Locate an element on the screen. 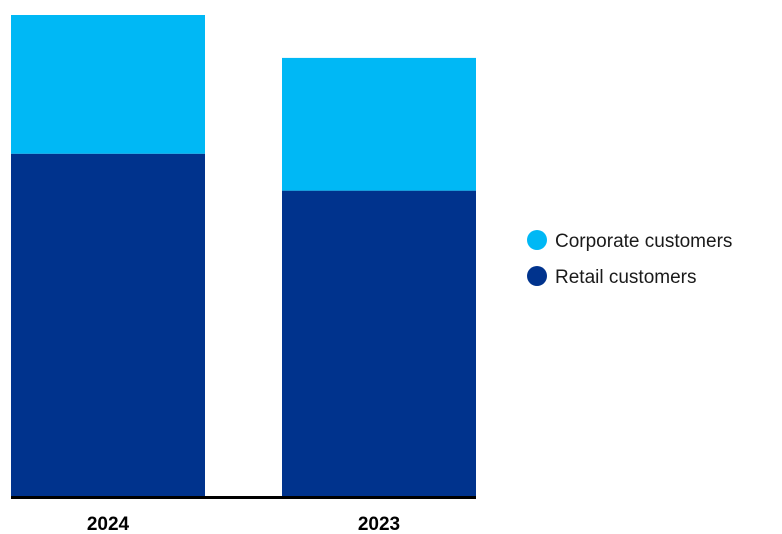  x-tick-label: 2023 is located at coordinates (379, 524).